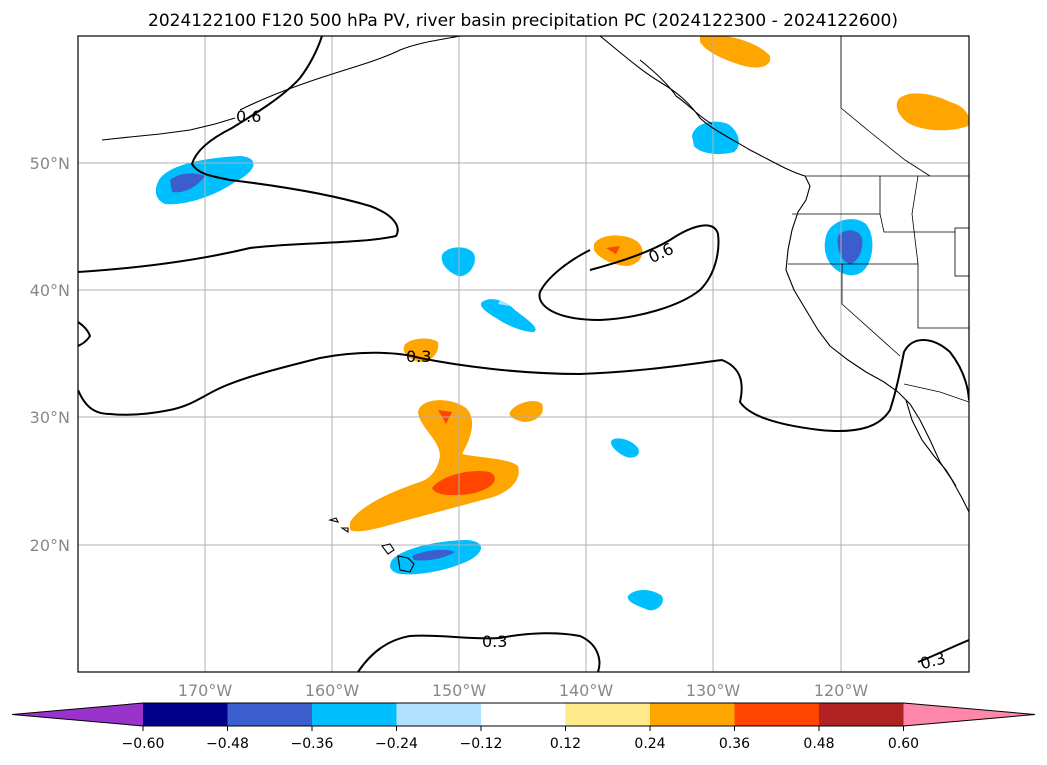 The width and height of the screenshot is (1047, 765). Describe the element at coordinates (371, 545) in the screenshot. I see `coastline-hawaii` at that location.